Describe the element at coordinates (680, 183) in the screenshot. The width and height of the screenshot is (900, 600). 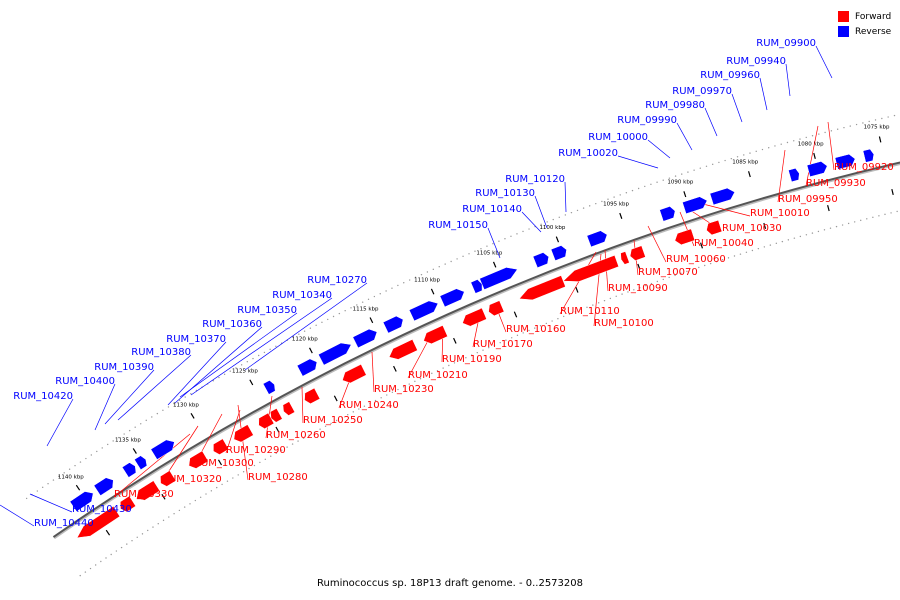
I see `kbp-tick-label: 1090 kbp` at that location.